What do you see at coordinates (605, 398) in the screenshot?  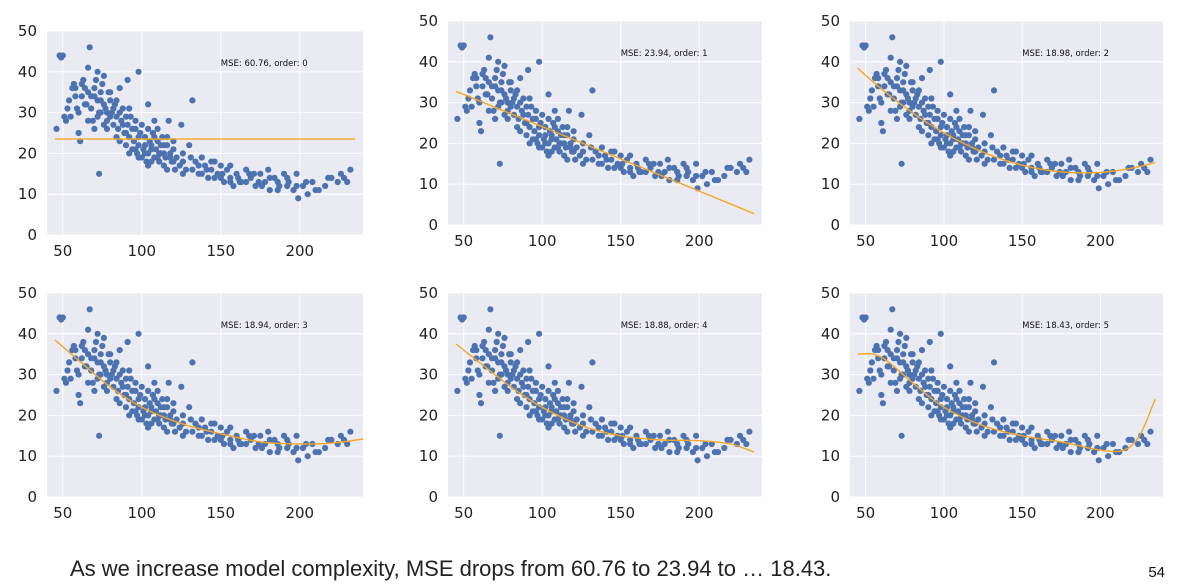 I see `fit-curve` at bounding box center [605, 398].